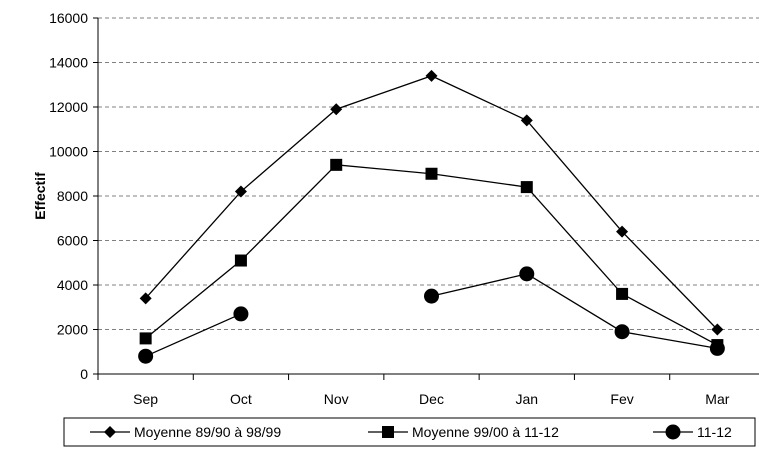 The width and height of the screenshot is (759, 450). I want to click on y-tick-label: 6000, so click(72, 241).